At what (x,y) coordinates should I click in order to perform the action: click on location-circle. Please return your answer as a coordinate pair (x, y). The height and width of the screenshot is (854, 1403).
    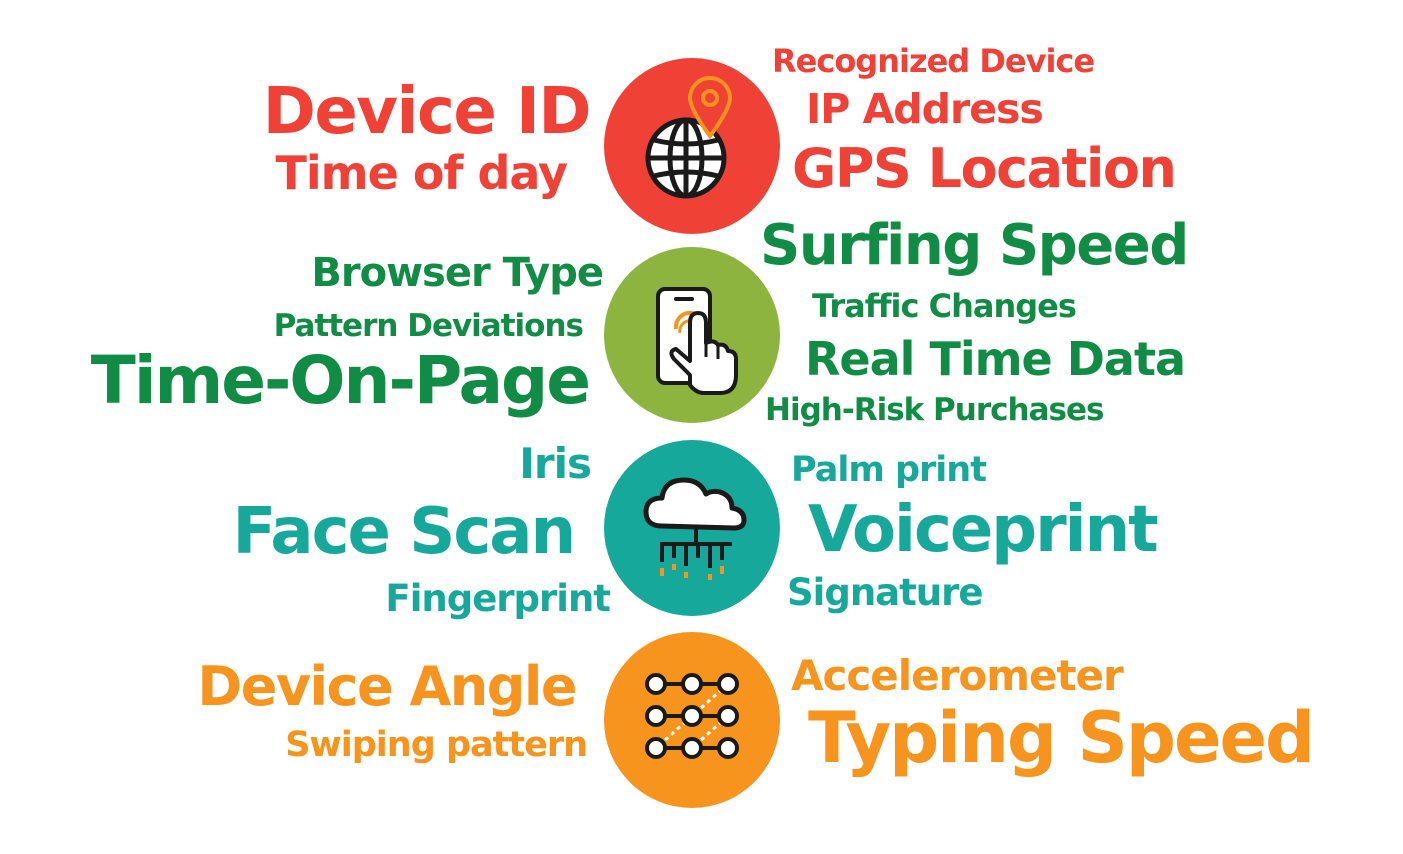
    Looking at the image, I should click on (692, 146).